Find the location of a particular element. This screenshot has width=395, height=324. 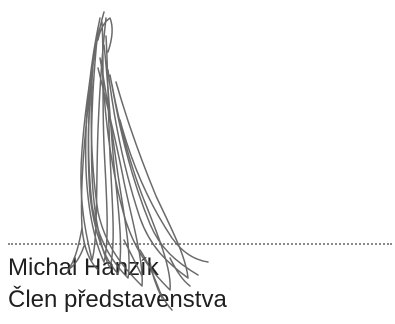

signer-role: Člen představenstva is located at coordinates (117, 299).